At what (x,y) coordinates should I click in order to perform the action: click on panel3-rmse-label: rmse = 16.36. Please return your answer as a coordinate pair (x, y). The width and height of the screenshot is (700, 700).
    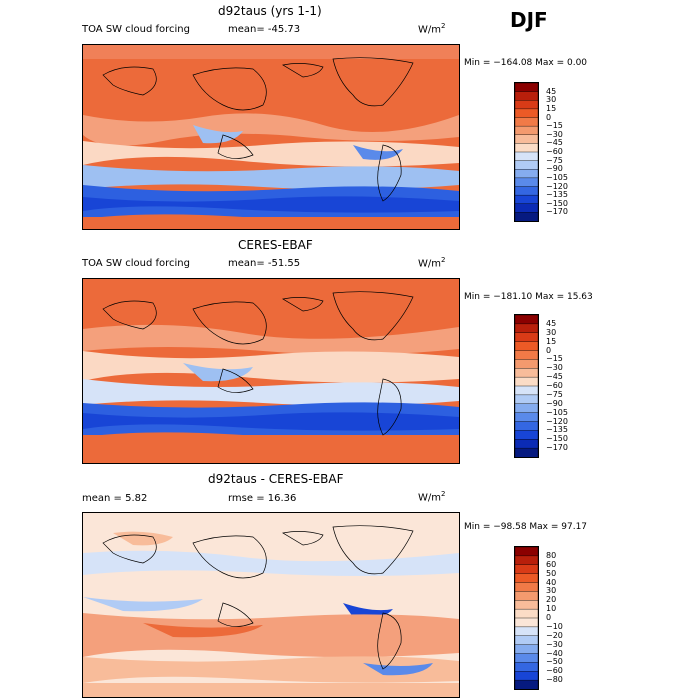
    Looking at the image, I should click on (262, 498).